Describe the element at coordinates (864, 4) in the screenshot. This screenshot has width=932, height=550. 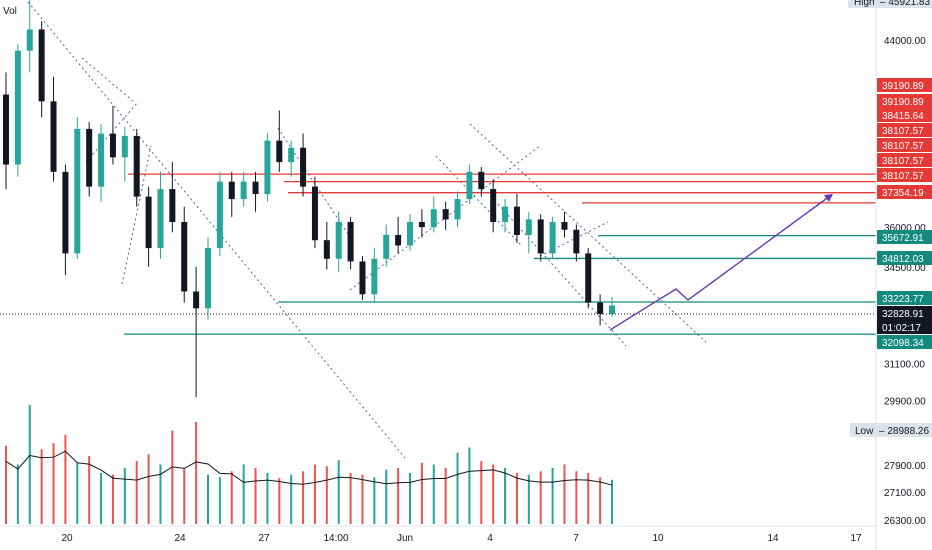
I see `high-label: High` at that location.